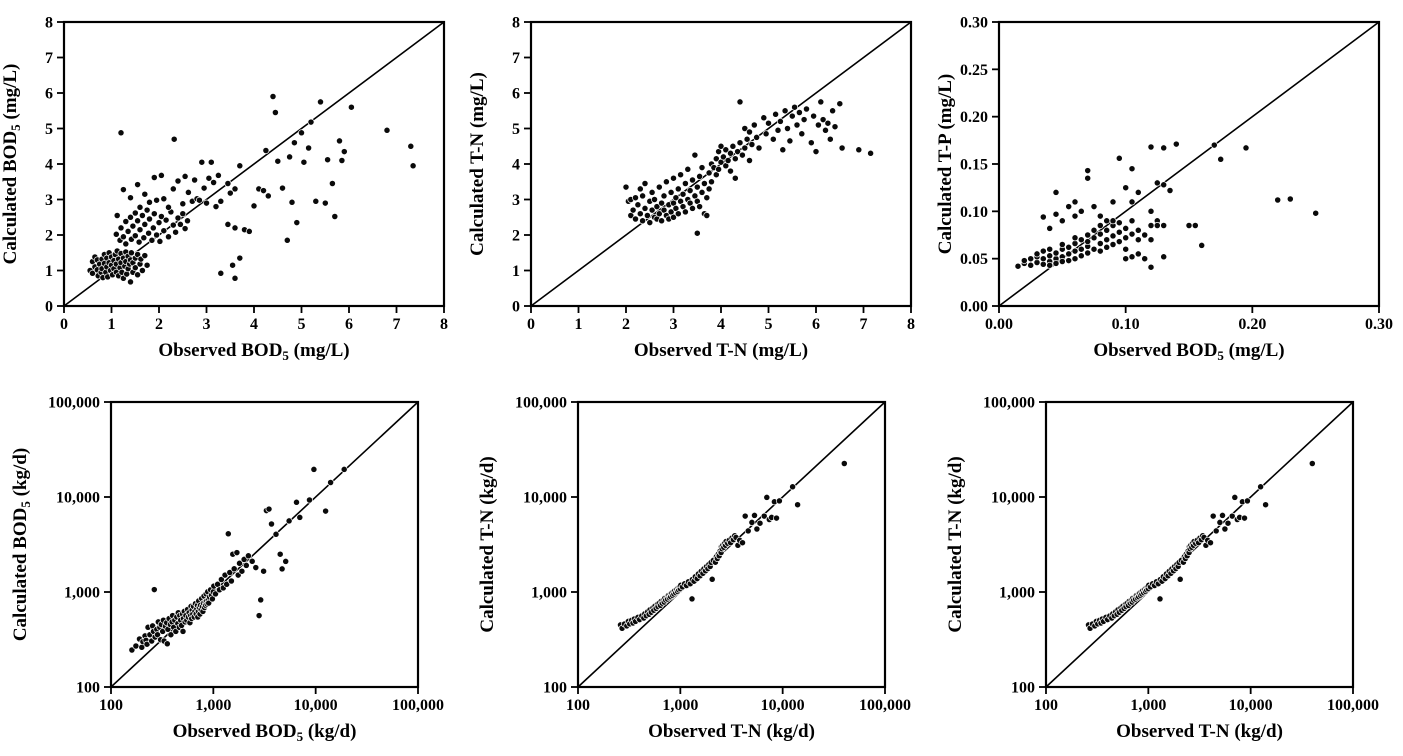  What do you see at coordinates (1046, 705) in the screenshot?
I see `x-tick-label: 100` at bounding box center [1046, 705].